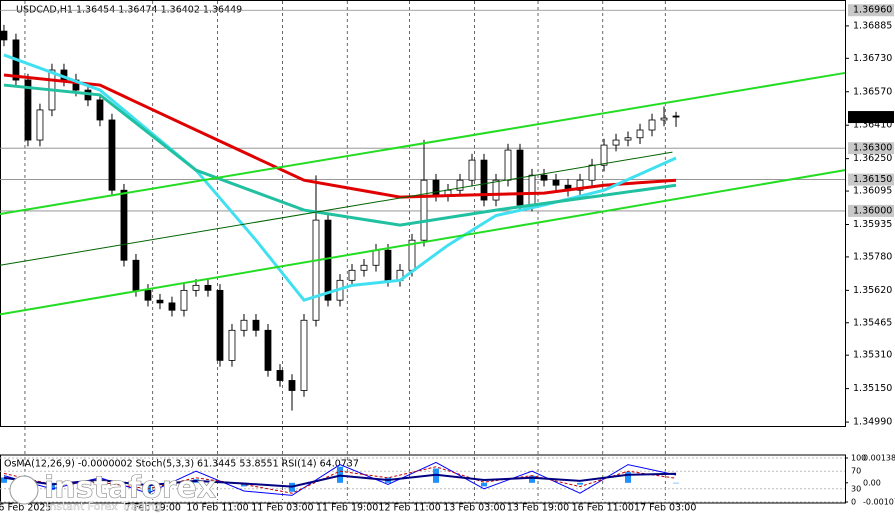 This screenshot has width=895, height=515. Describe the element at coordinates (872, 322) in the screenshot. I see `y-tick-label: 1.35465` at that location.